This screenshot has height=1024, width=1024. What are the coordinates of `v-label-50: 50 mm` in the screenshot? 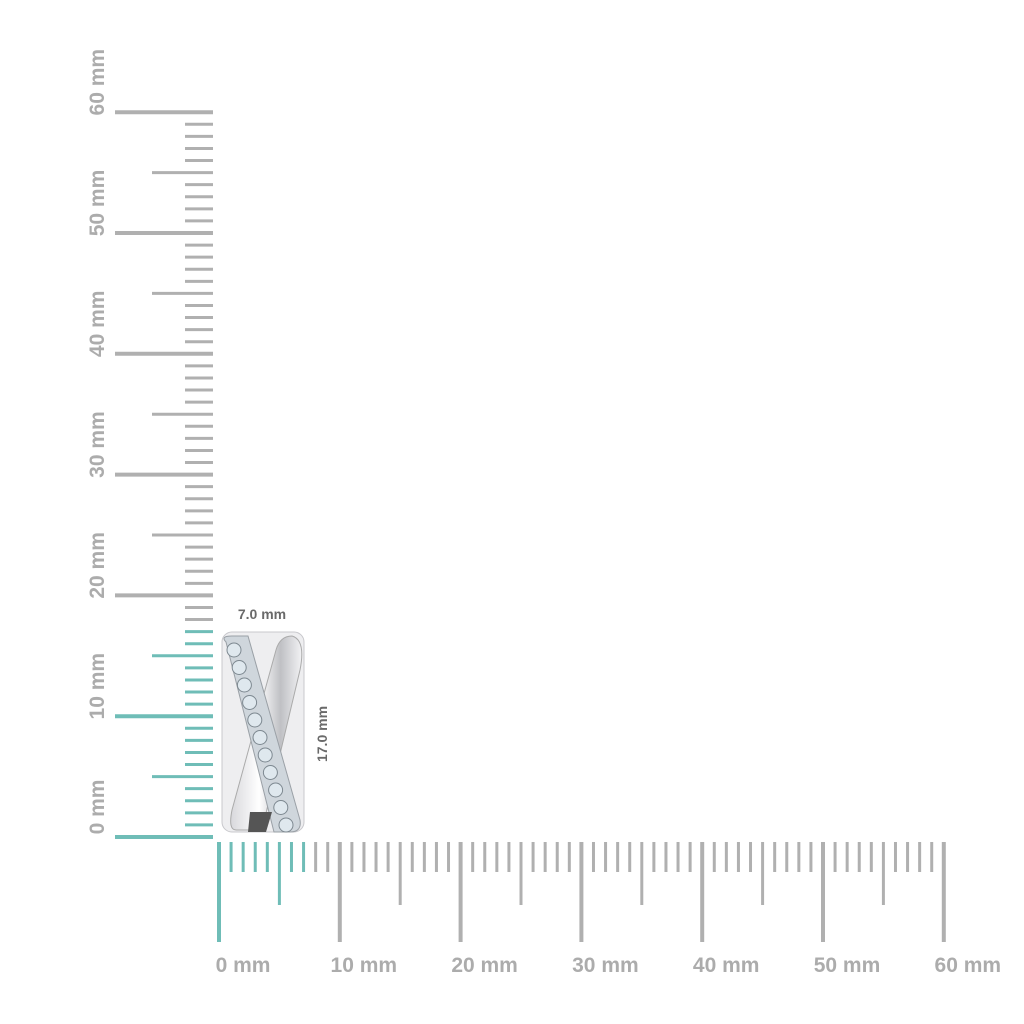 It's located at (97, 203).